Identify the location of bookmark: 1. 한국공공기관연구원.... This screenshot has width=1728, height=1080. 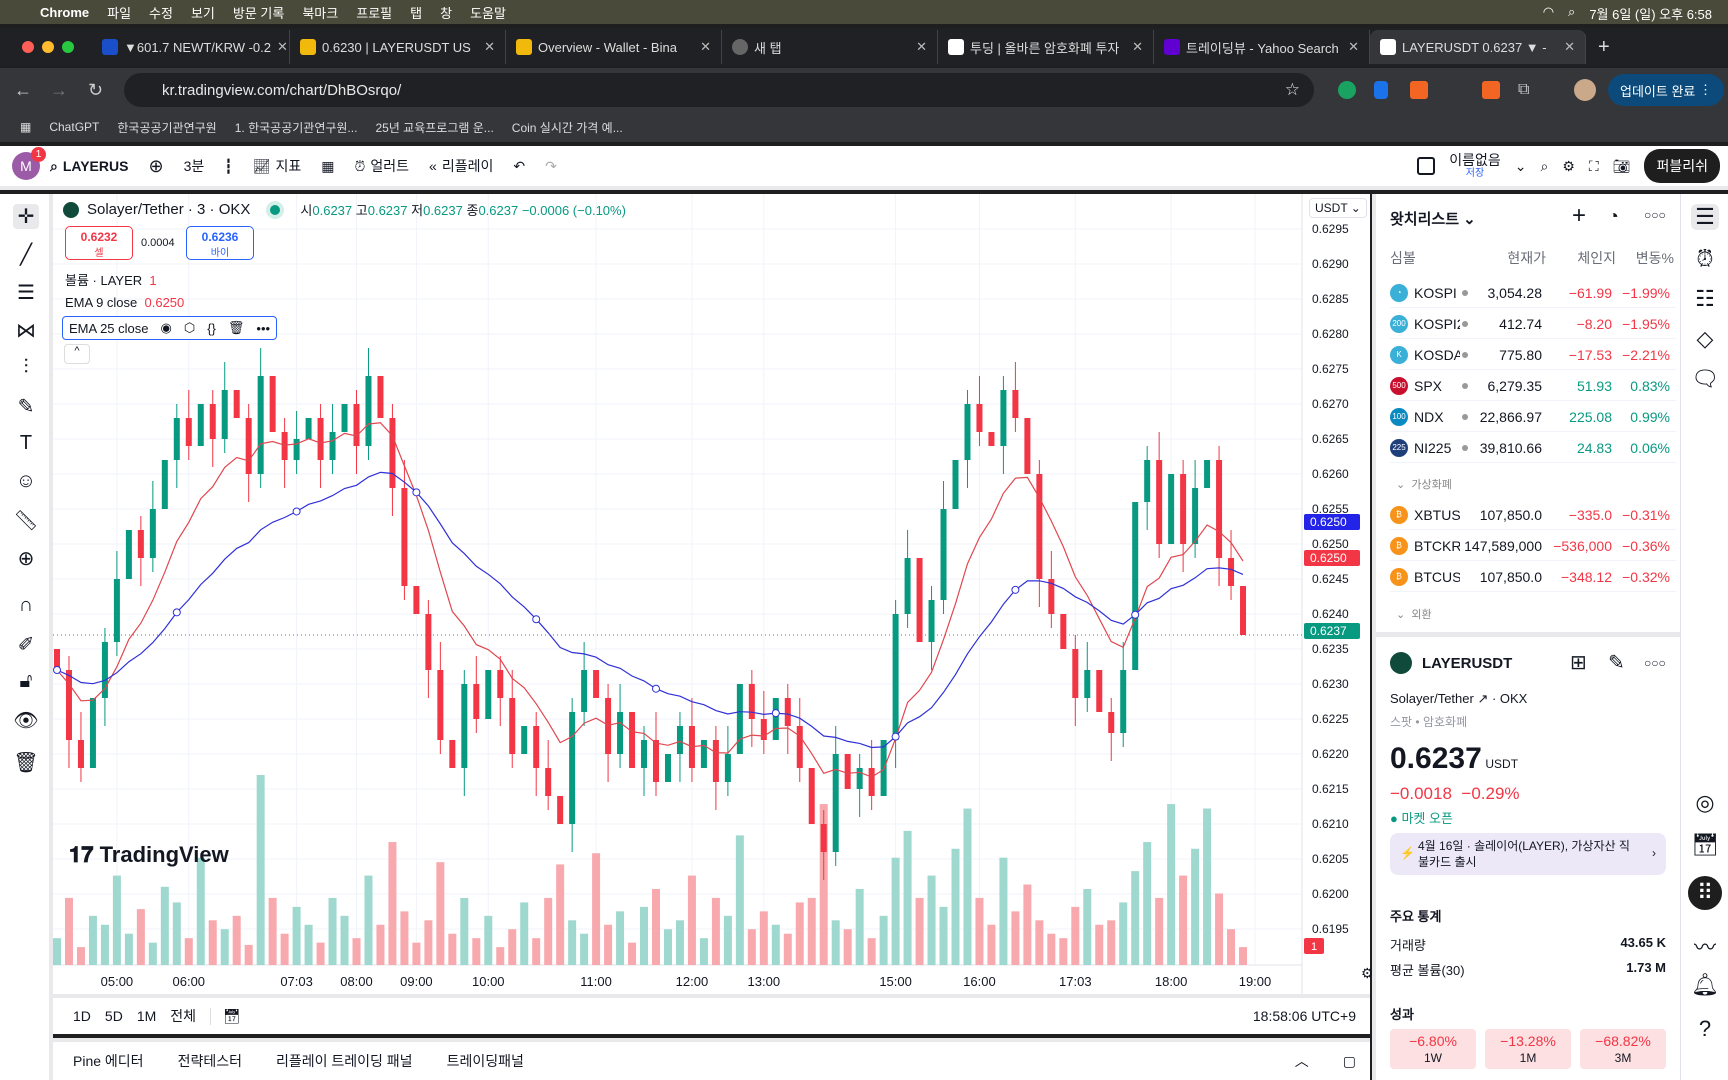
(296, 127).